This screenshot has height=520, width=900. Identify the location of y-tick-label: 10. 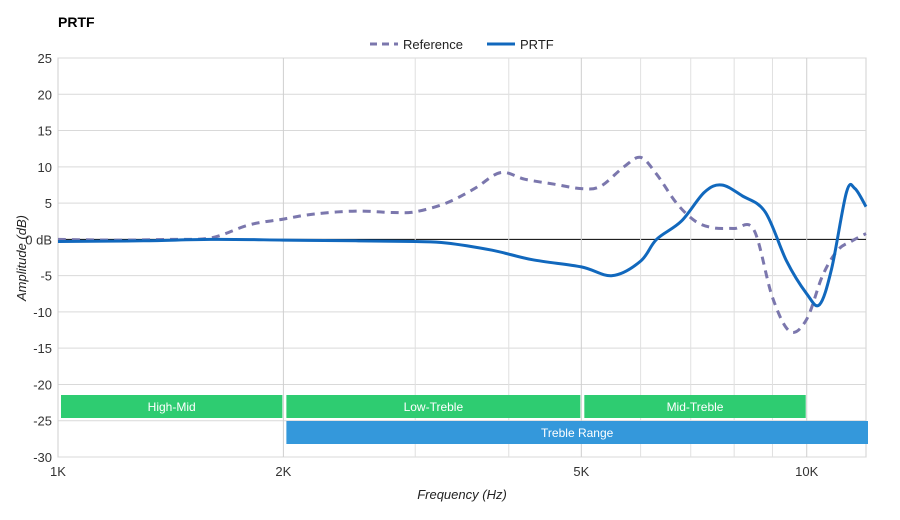
(45, 167).